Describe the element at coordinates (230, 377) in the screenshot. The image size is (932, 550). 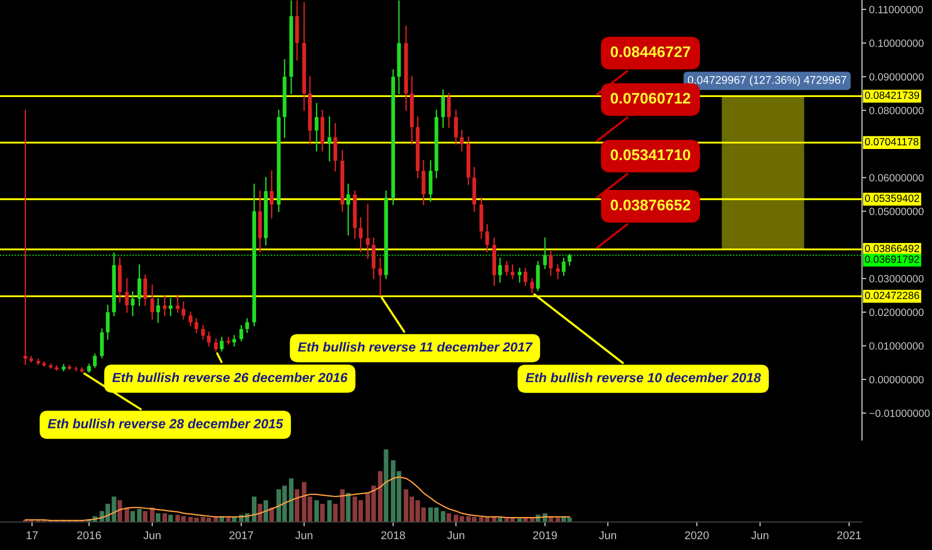
I see `annotation: Eth bullish reverse 26 december 2016` at that location.